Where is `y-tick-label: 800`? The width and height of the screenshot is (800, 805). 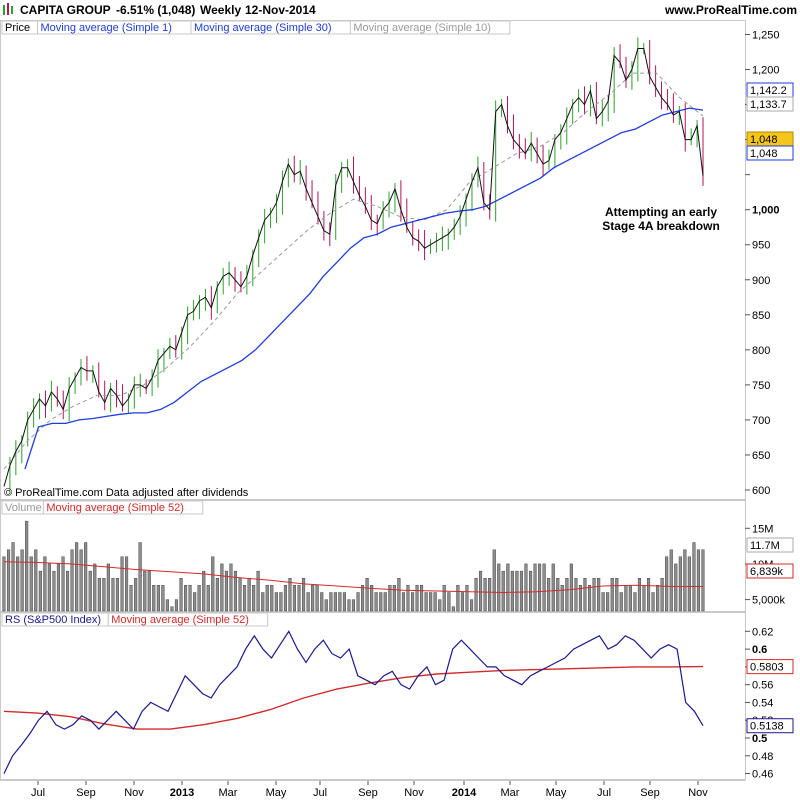
y-tick-label: 800 is located at coordinates (761, 351).